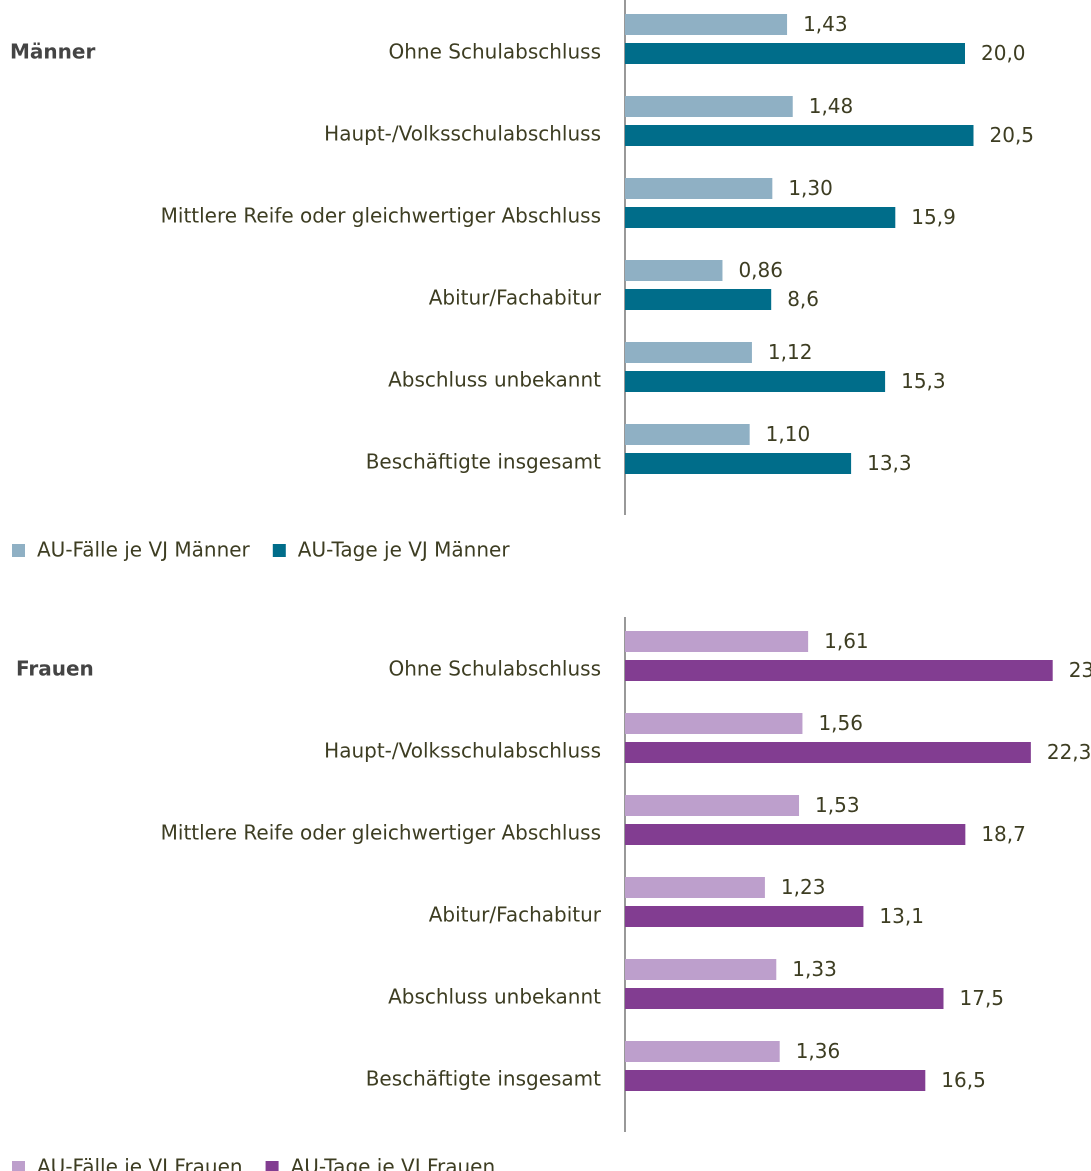 Image resolution: width=1091 pixels, height=1171 pixels. I want to click on value-label: 22,3, so click(1069, 752).